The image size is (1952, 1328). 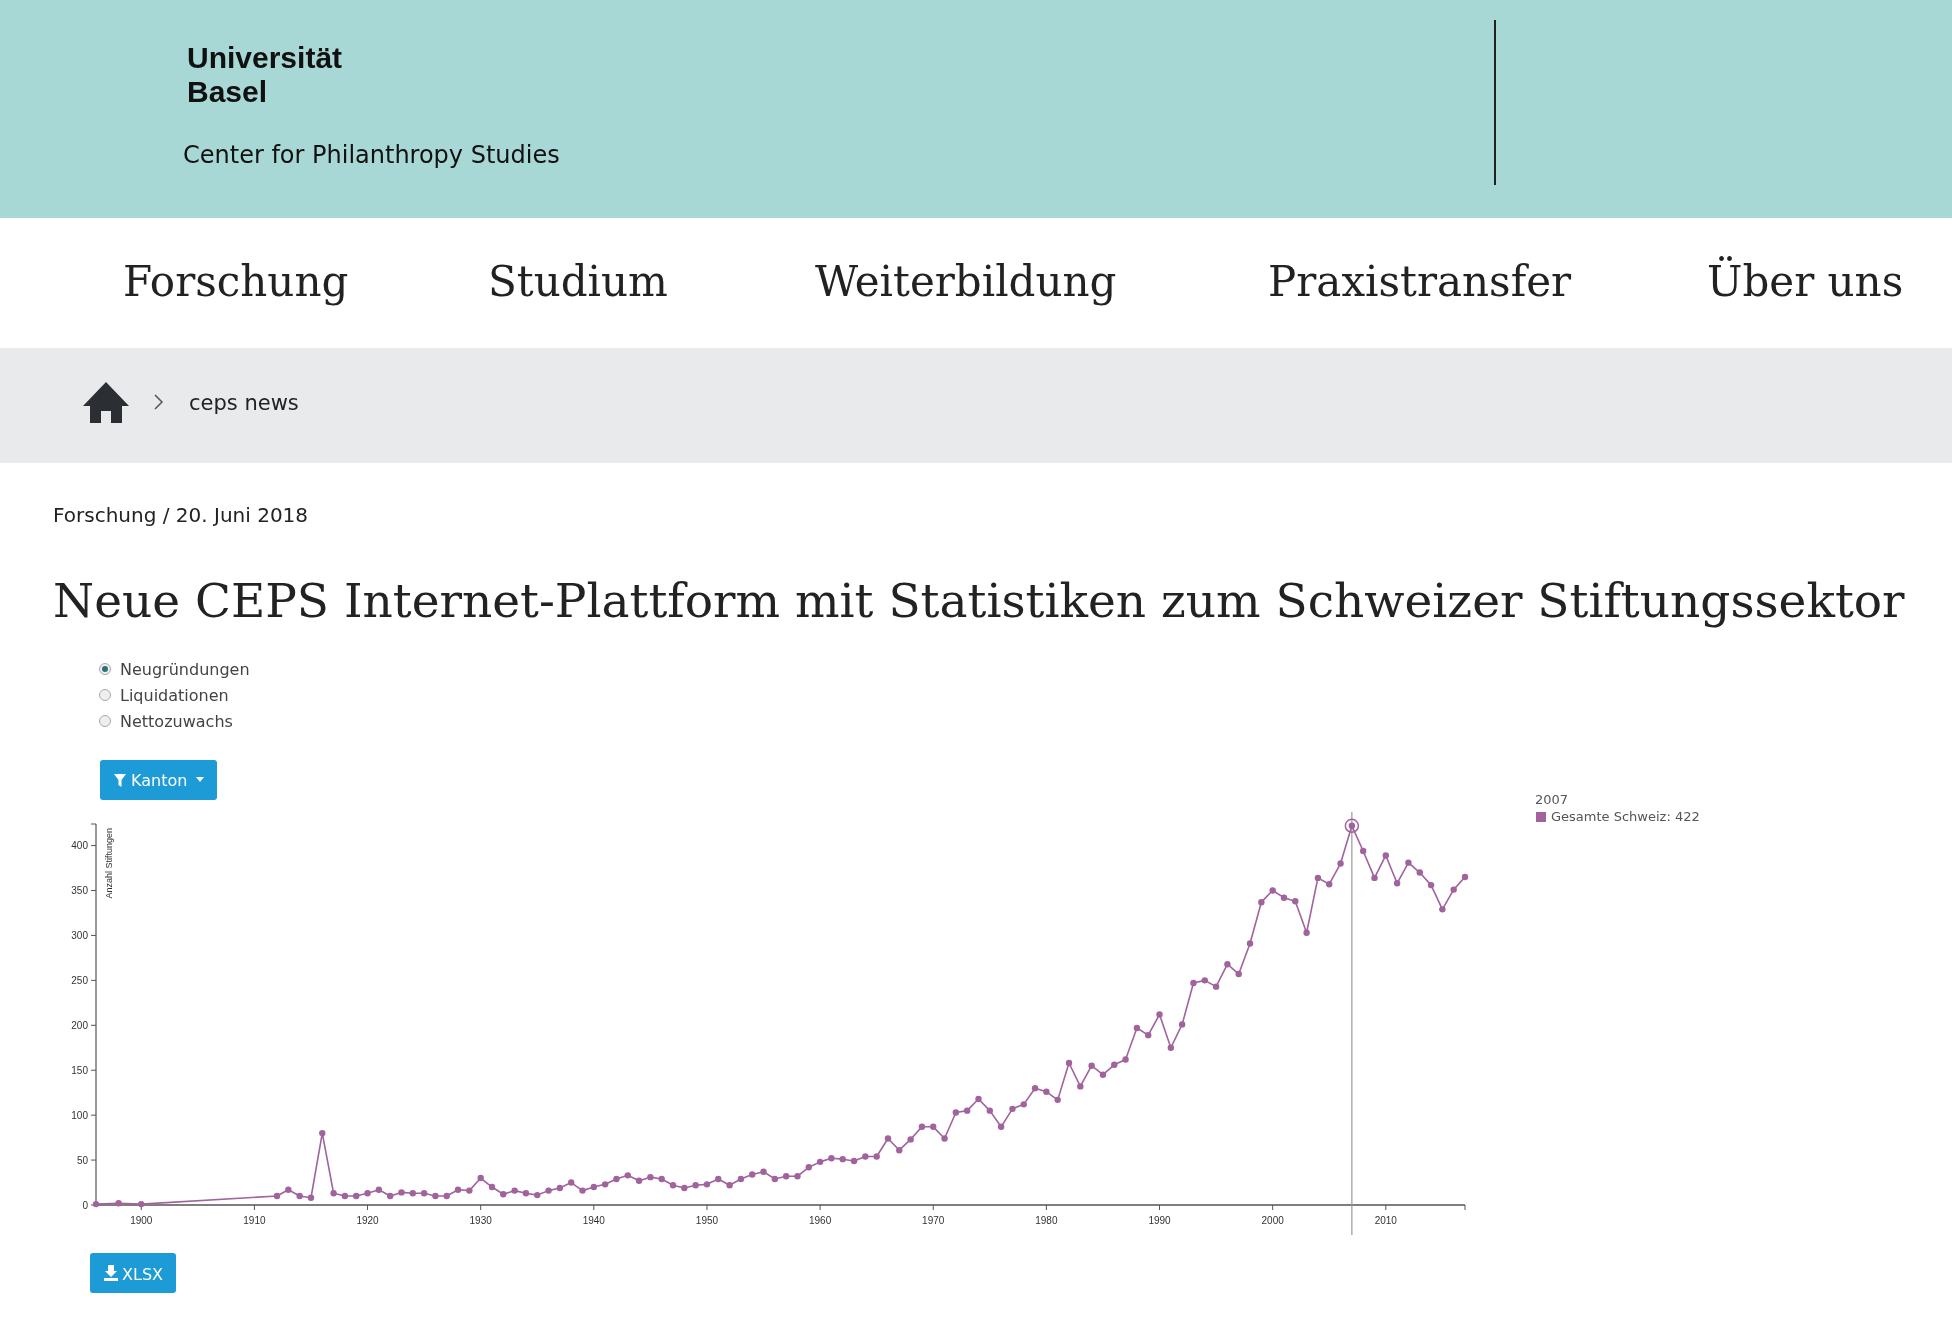 I want to click on text: 2007, so click(x=1552, y=799).